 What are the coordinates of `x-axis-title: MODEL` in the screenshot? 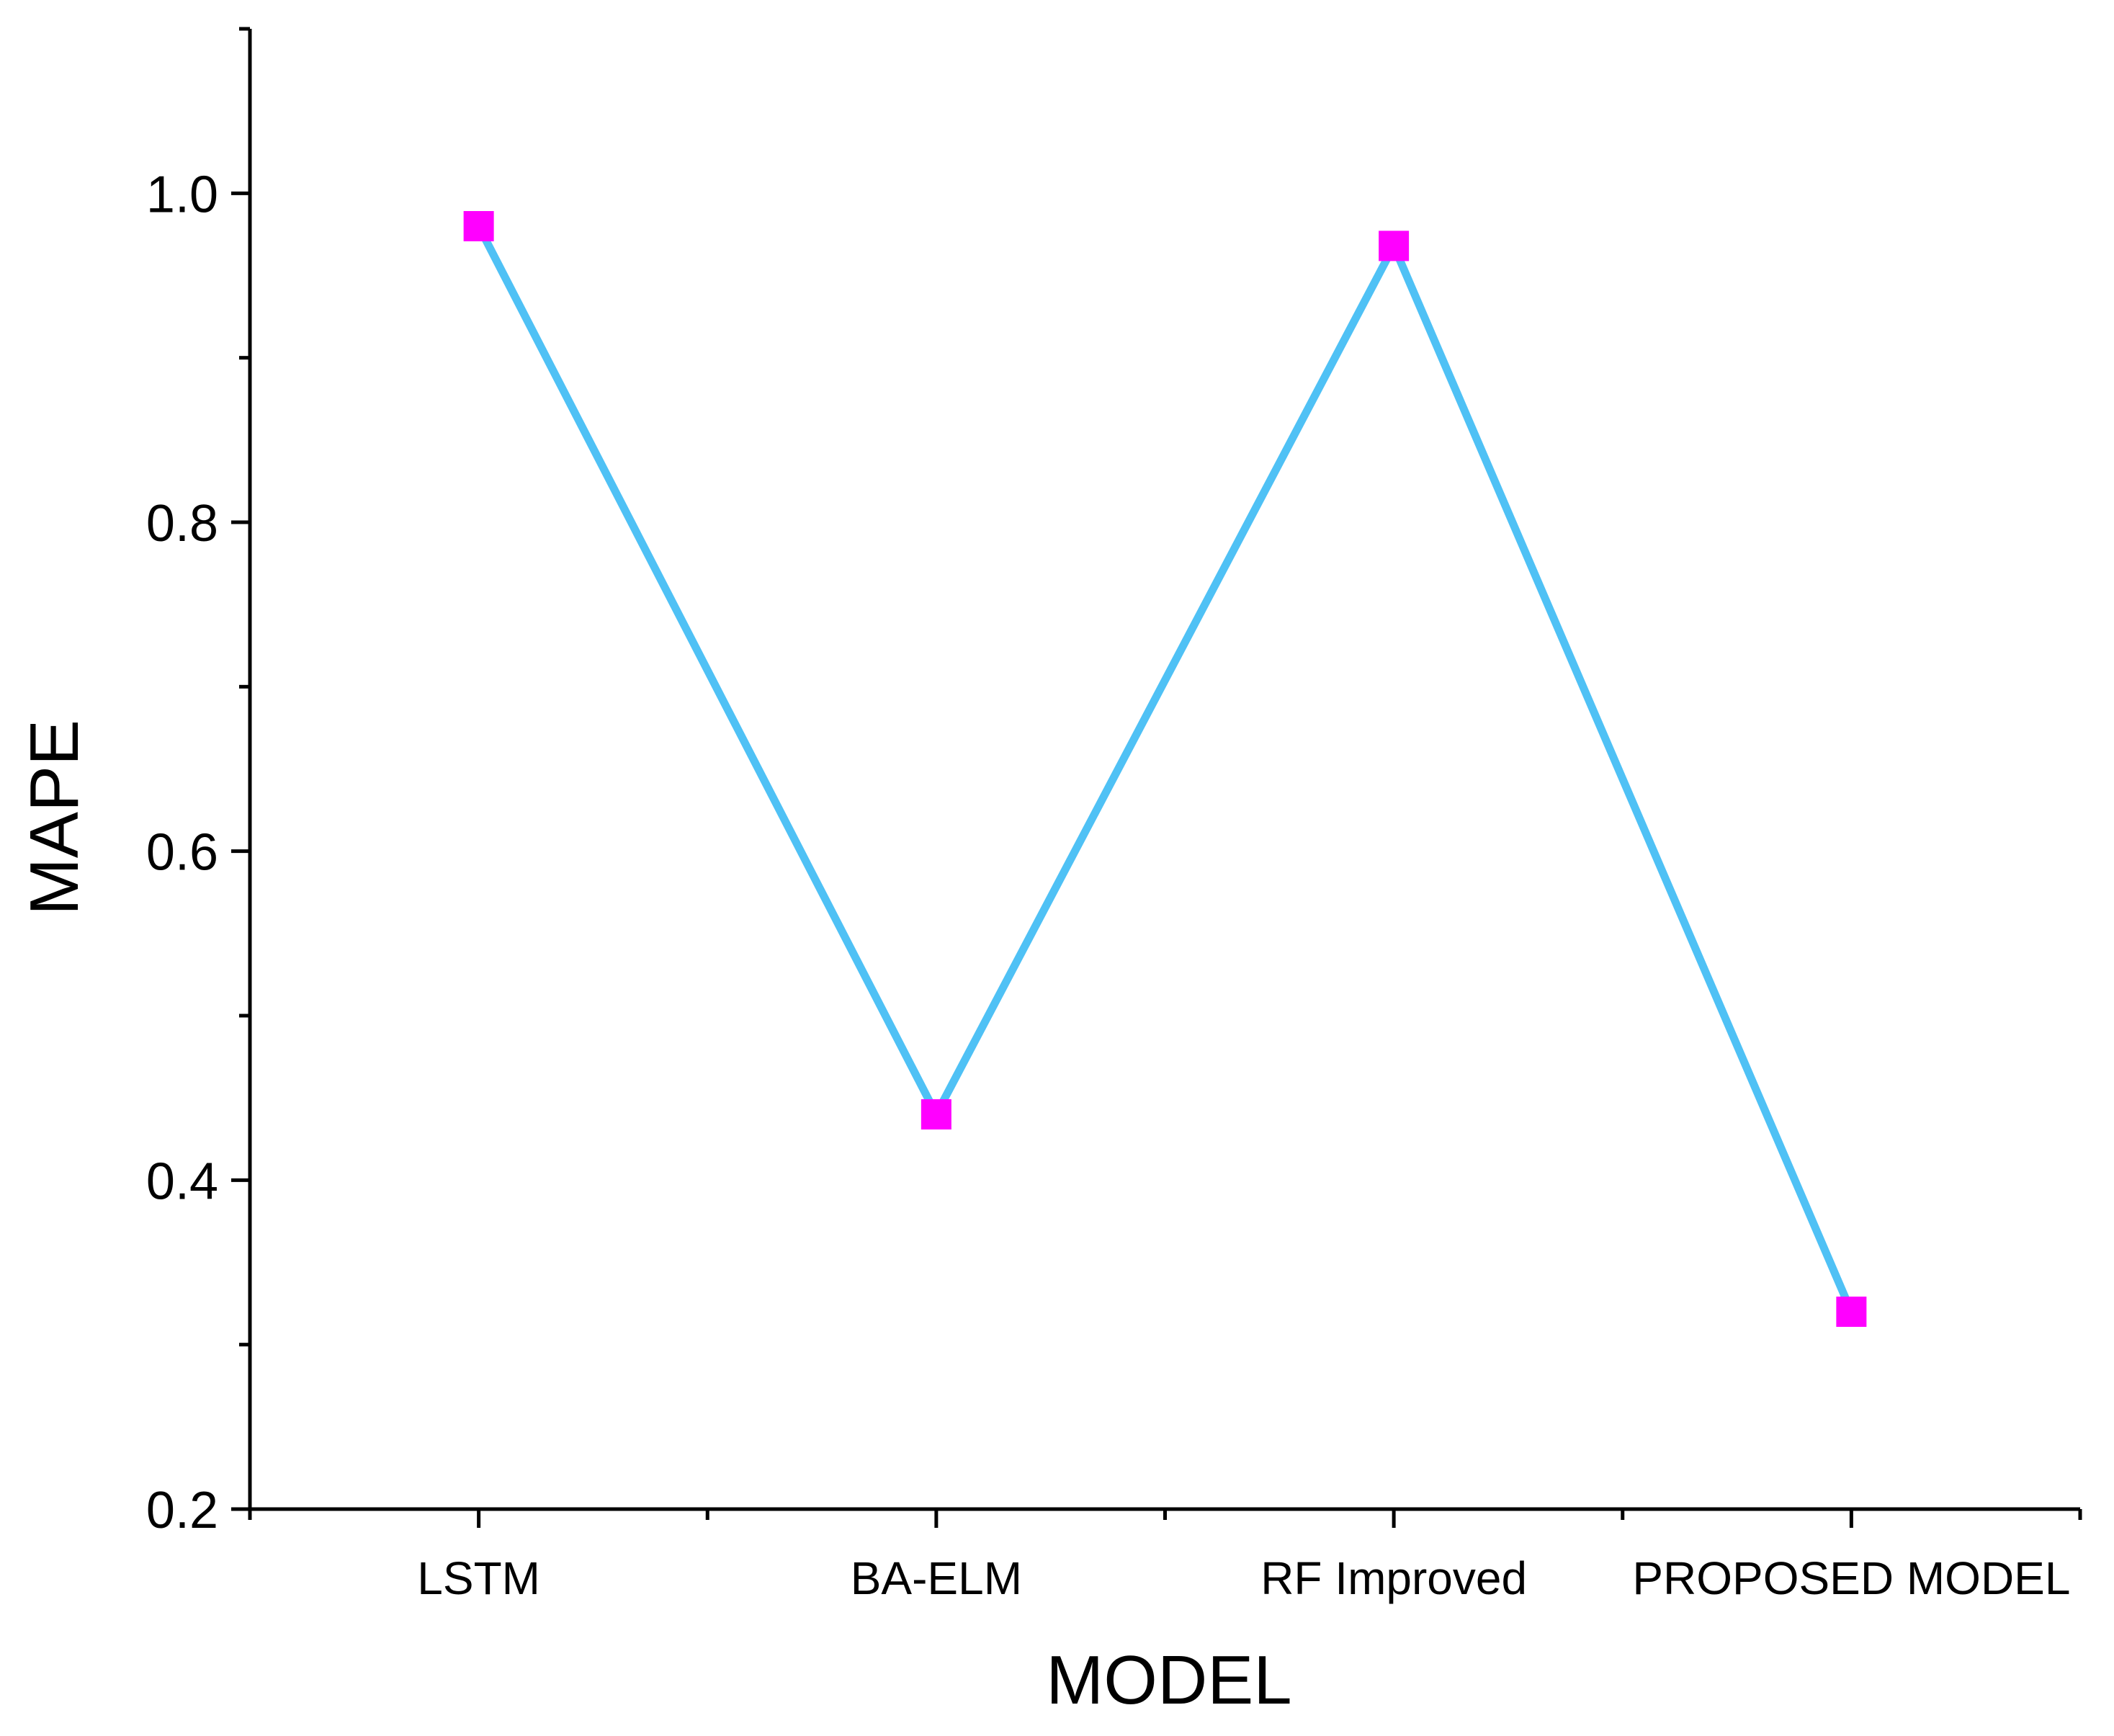 It's located at (1168, 1680).